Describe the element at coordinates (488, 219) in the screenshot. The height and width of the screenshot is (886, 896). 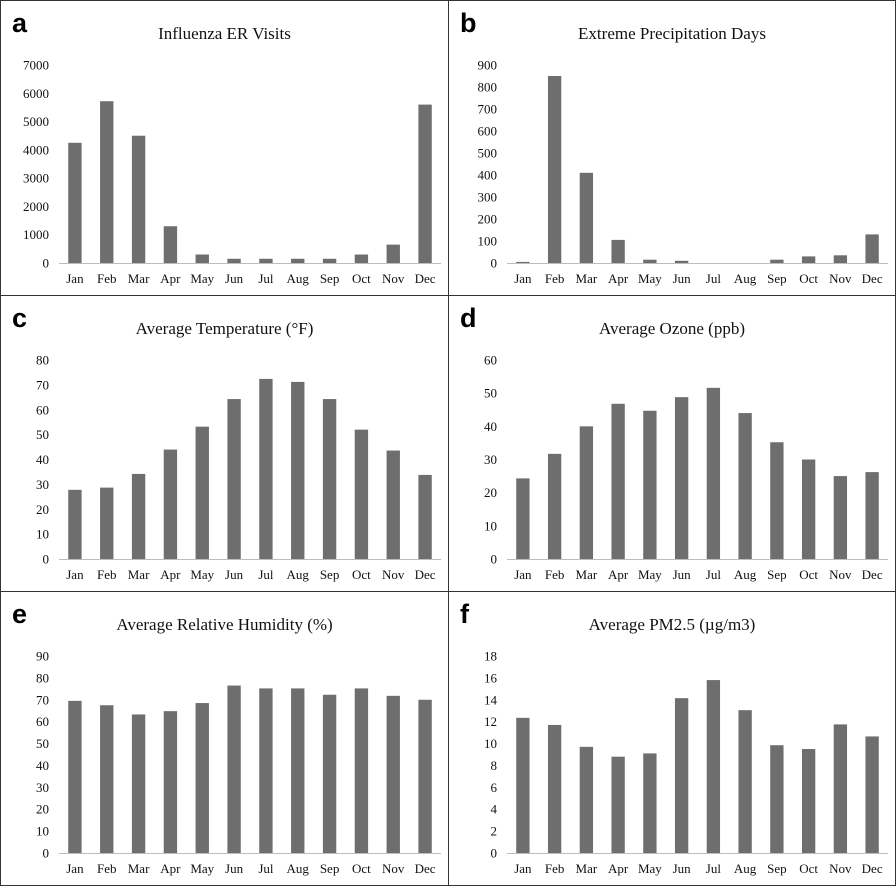
I see `y-tick-label: 200` at that location.